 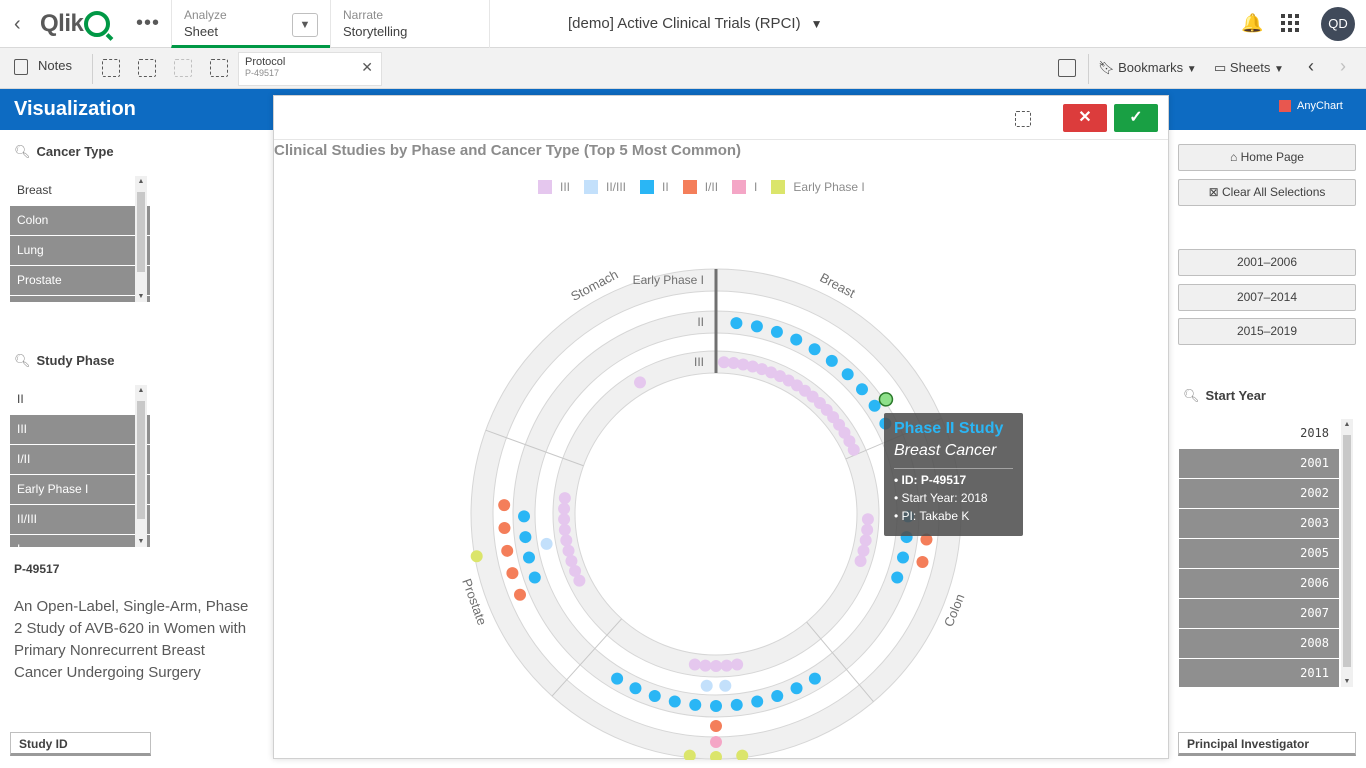 What do you see at coordinates (554, 187) in the screenshot?
I see `legend-item: III` at bounding box center [554, 187].